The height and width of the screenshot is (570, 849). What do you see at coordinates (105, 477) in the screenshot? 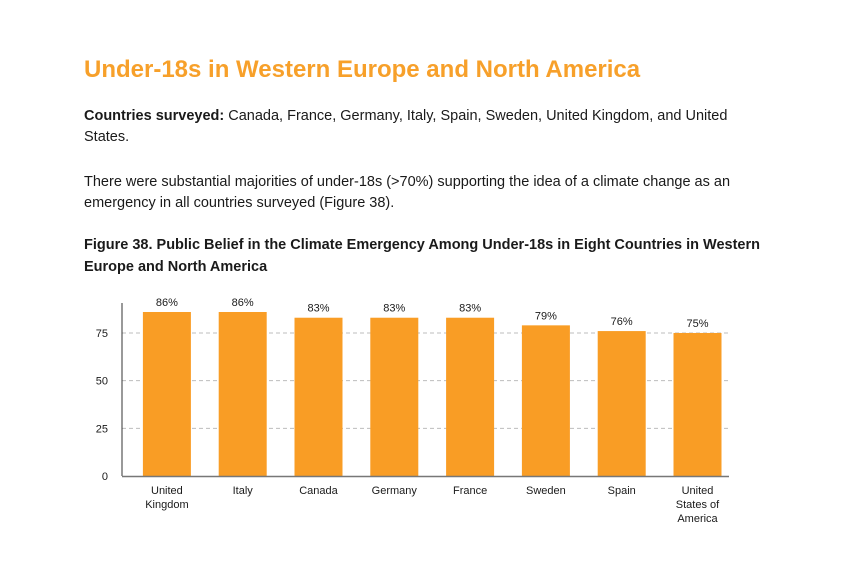
I see `y-tick-label: 0` at bounding box center [105, 477].